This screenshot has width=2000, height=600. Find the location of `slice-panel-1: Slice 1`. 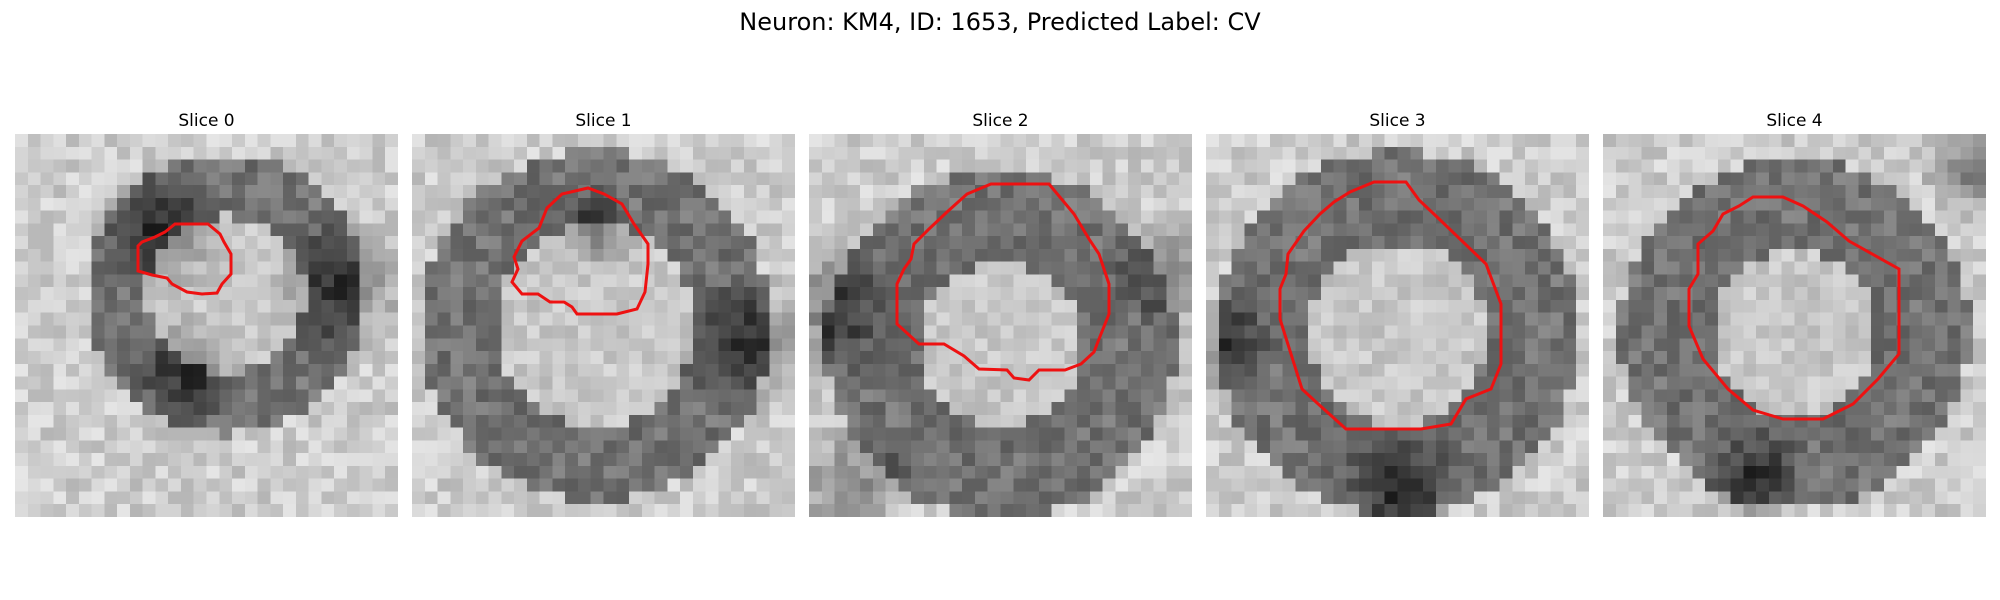

slice-panel-1: Slice 1 is located at coordinates (603, 312).